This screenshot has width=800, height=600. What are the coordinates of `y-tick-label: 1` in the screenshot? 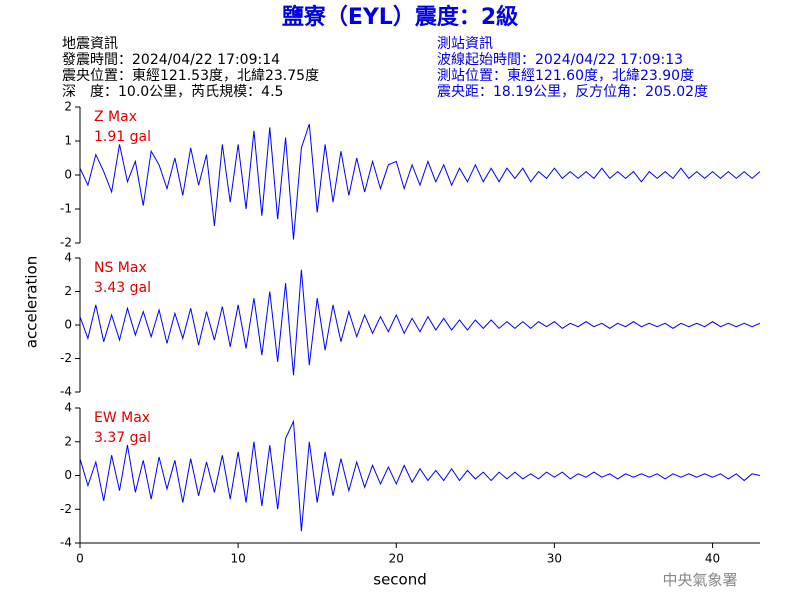 It's located at (68, 141).